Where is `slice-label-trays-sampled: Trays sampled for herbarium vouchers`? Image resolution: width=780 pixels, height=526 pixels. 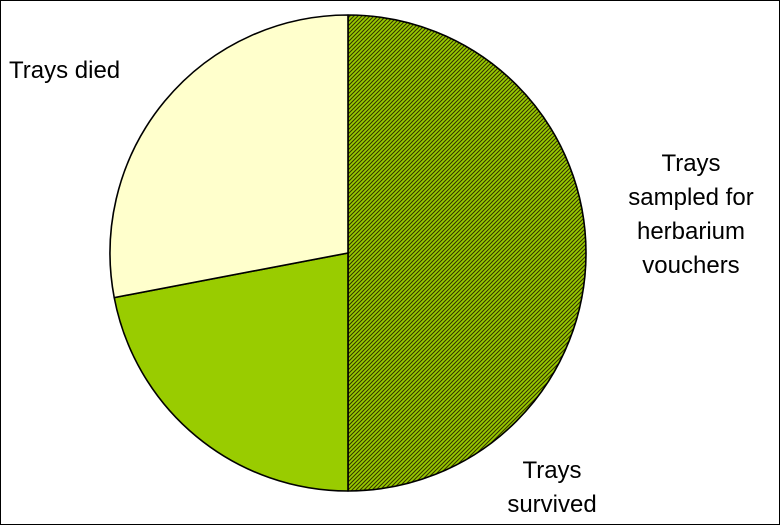
slice-label-trays-sampled: Trays sampled for herbarium vouchers is located at coordinates (691, 214).